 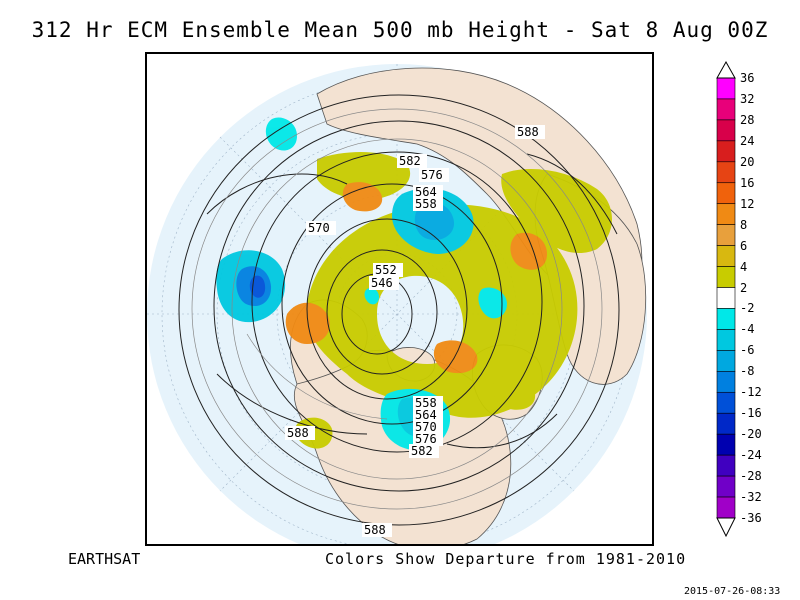 I want to click on legend-tick-label: 2, so click(x=744, y=287).